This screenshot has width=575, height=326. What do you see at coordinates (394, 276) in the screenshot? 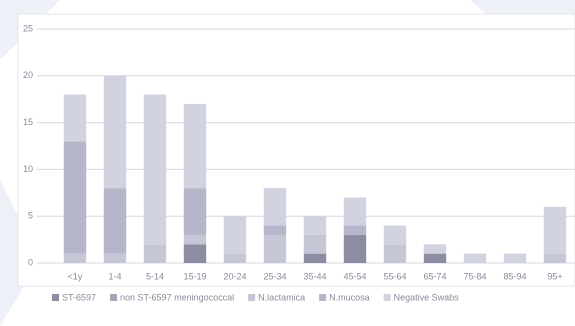
I see `x-tick-label: 55-64` at bounding box center [394, 276].